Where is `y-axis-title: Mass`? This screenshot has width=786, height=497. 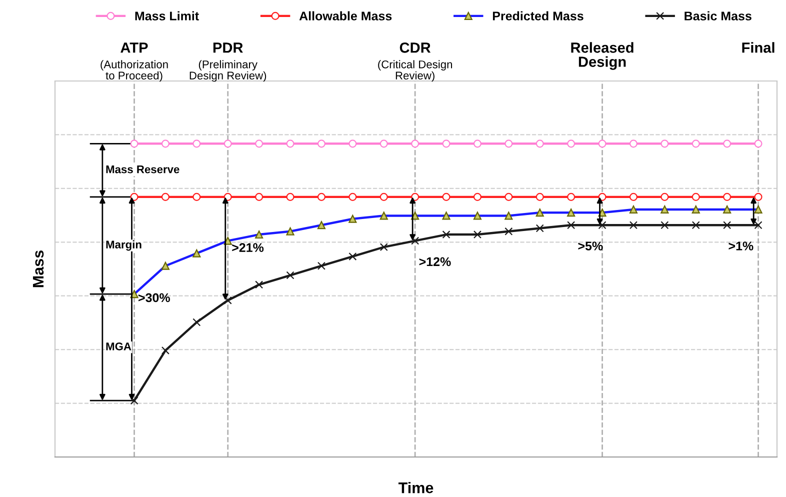
y-axis-title: Mass is located at coordinates (38, 269).